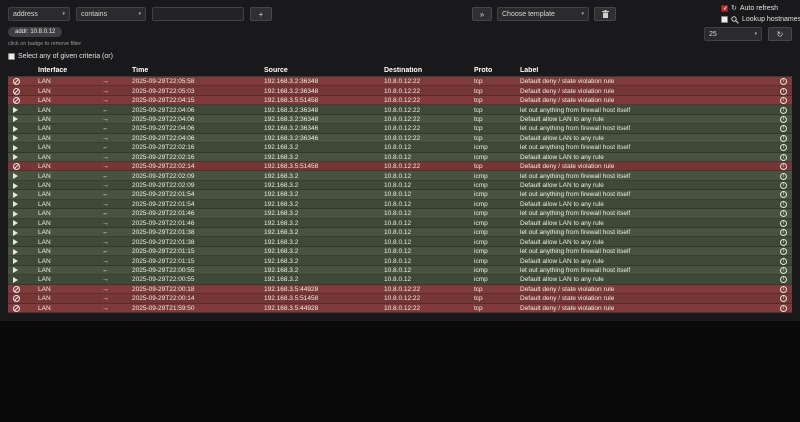  What do you see at coordinates (724, 8) in the screenshot?
I see `auto-refresh-checkbox` at bounding box center [724, 8].